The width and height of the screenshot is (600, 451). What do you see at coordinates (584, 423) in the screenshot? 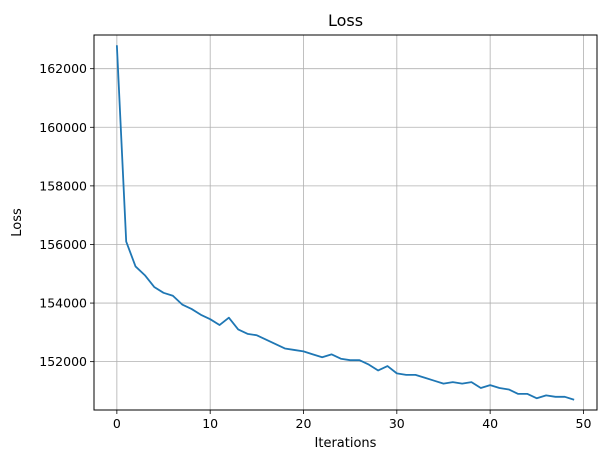
I see `x-tick-label: 50` at bounding box center [584, 423].